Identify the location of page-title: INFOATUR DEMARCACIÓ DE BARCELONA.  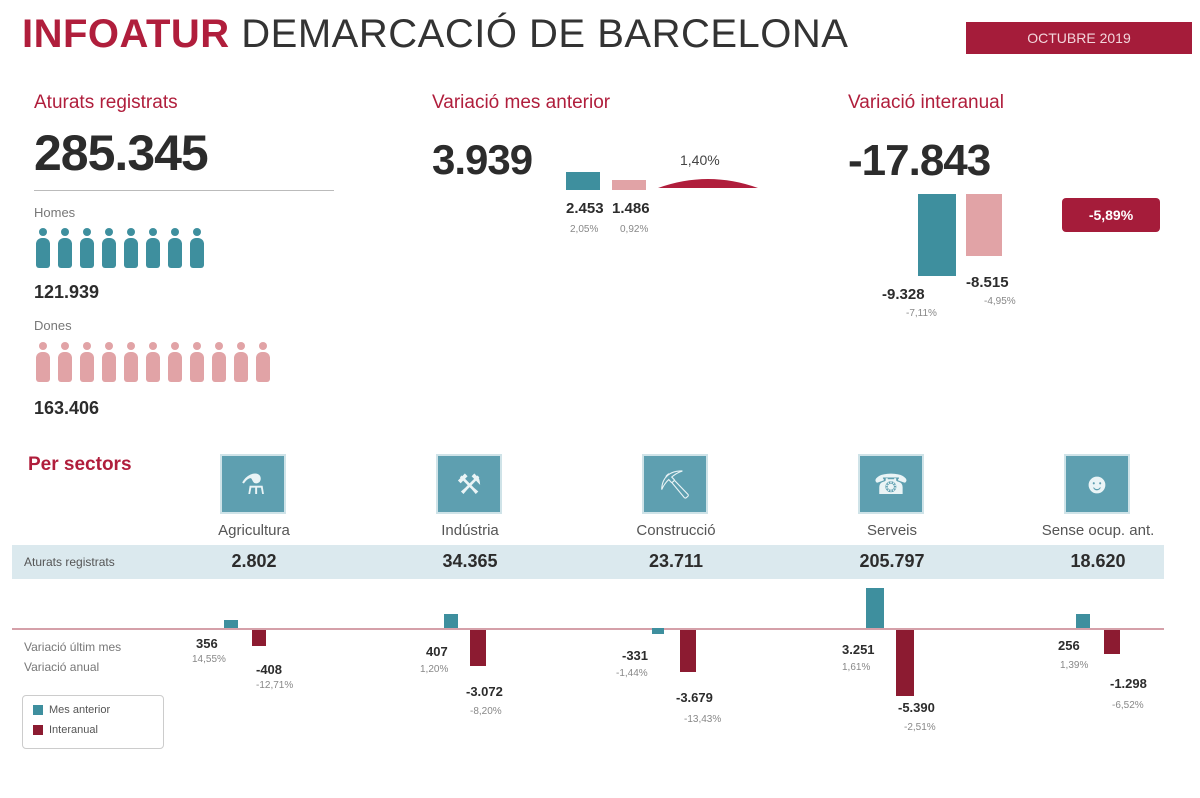
(435, 34).